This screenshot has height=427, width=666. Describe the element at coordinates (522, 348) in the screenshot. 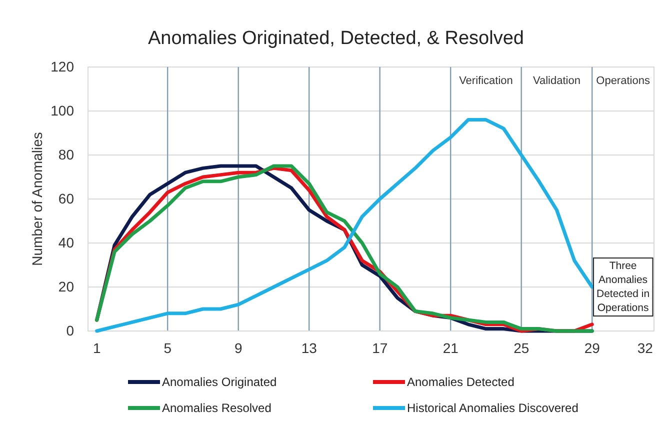

I see `x-tick-label: 25` at that location.